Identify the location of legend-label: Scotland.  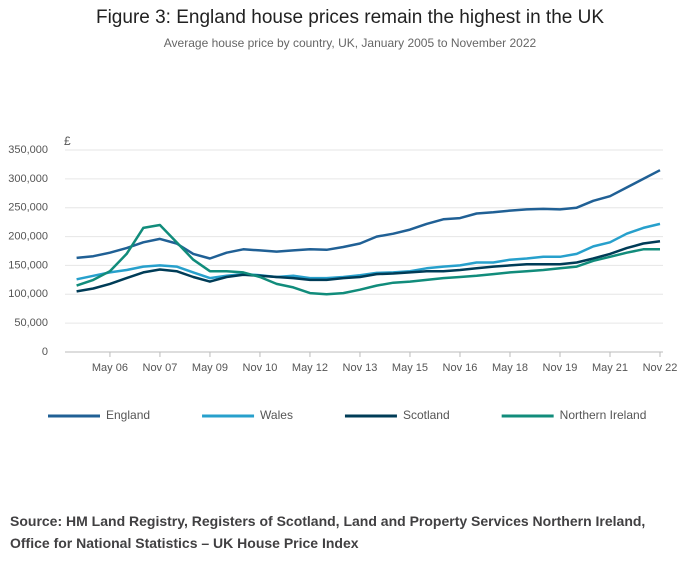
(426, 415).